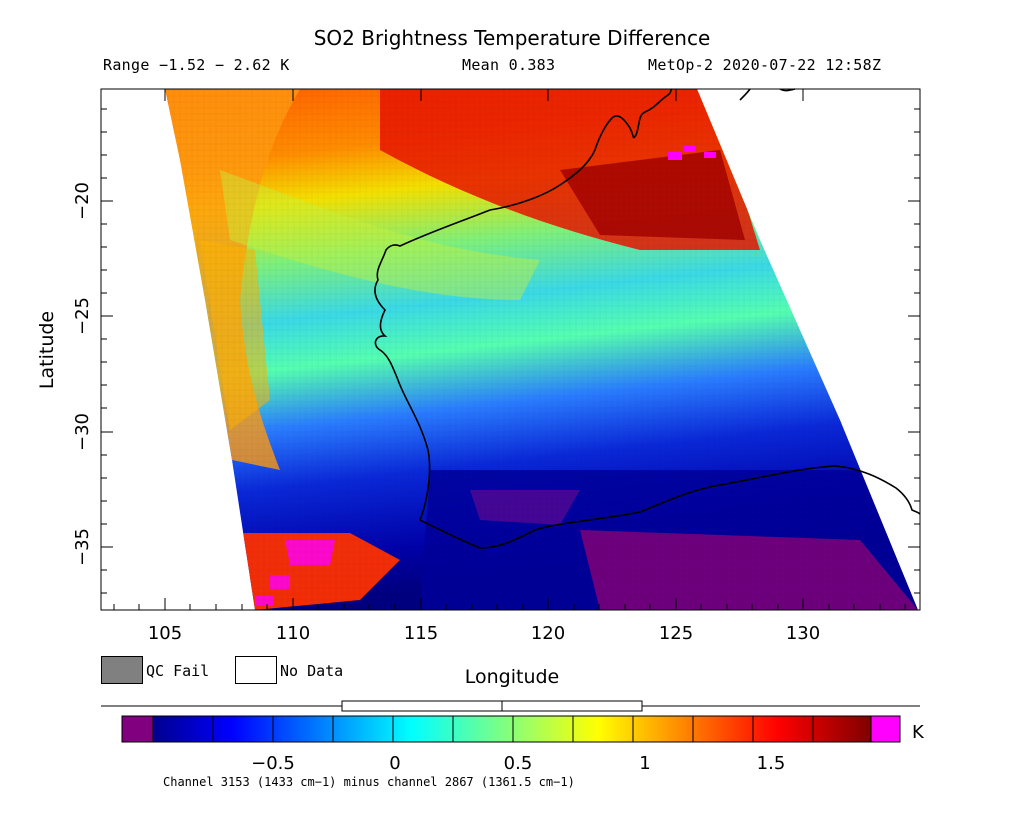 This screenshot has height=813, width=1024. Describe the element at coordinates (137, 729) in the screenshot. I see `colorbar-under` at that location.